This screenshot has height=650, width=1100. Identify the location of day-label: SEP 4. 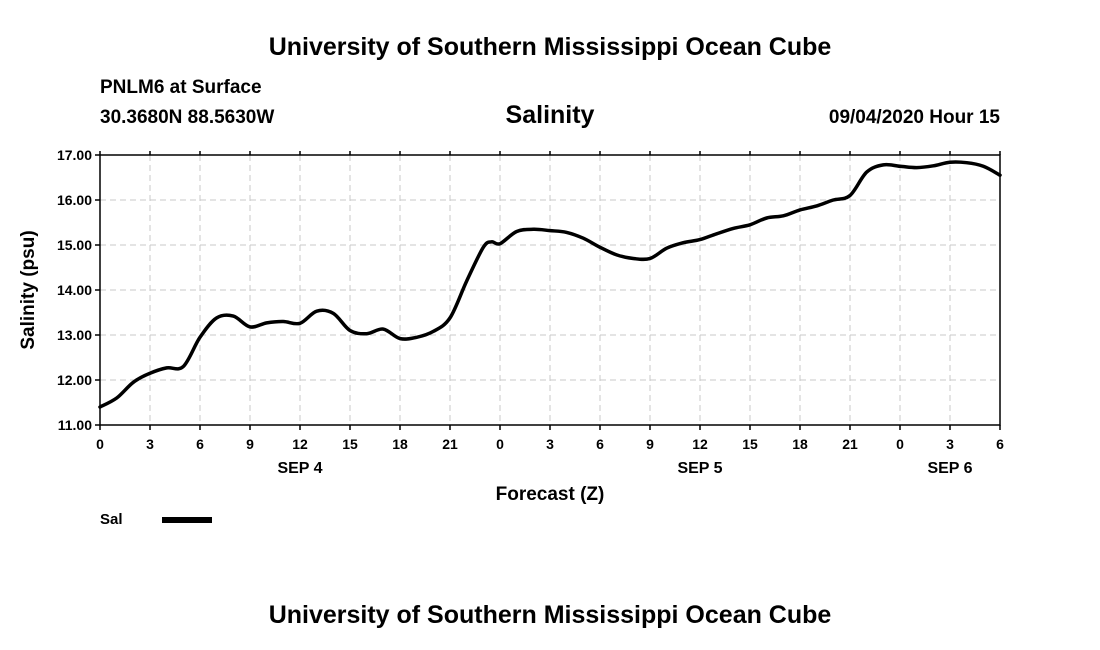
(299, 468).